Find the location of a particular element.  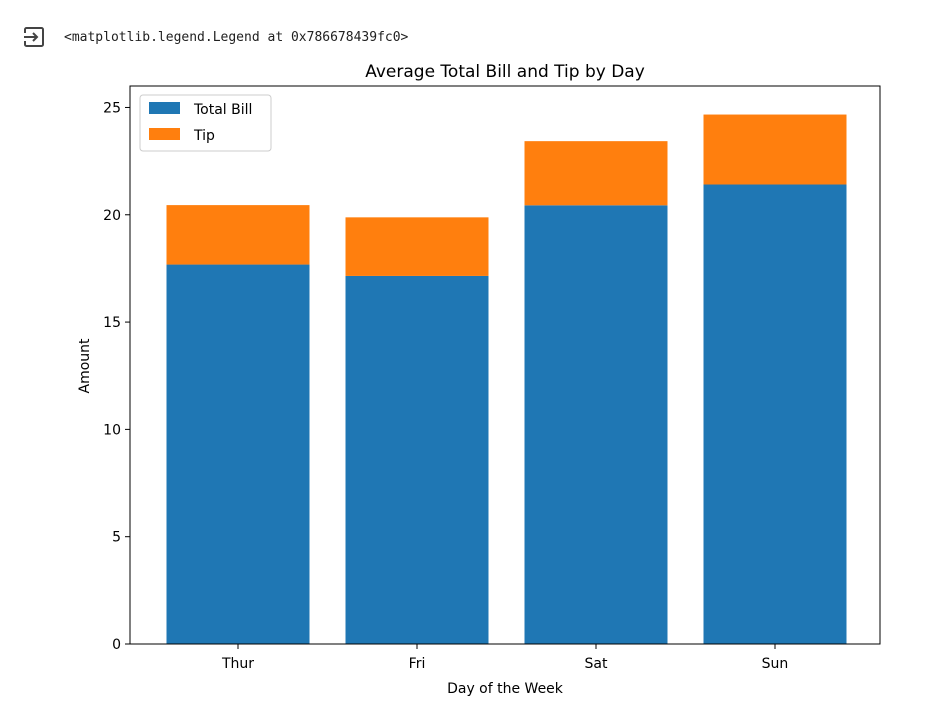

y-tick-label: 15 is located at coordinates (112, 323).